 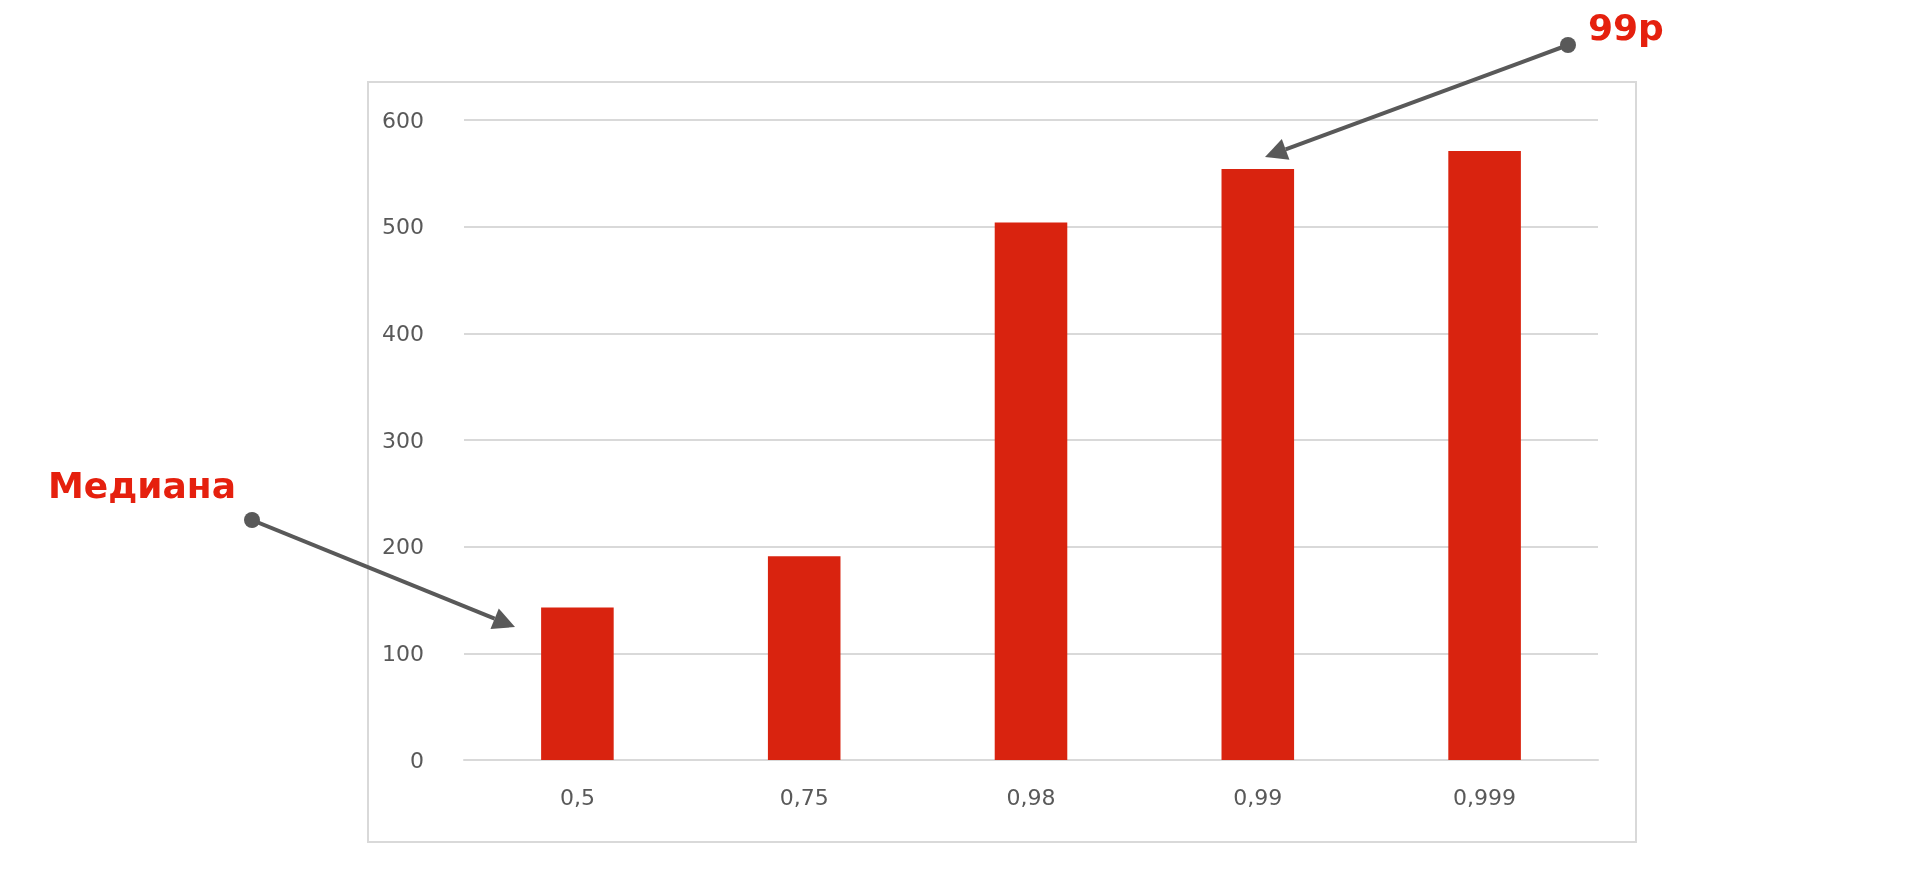 What do you see at coordinates (403, 120) in the screenshot?
I see `y-tick-label: 600` at bounding box center [403, 120].